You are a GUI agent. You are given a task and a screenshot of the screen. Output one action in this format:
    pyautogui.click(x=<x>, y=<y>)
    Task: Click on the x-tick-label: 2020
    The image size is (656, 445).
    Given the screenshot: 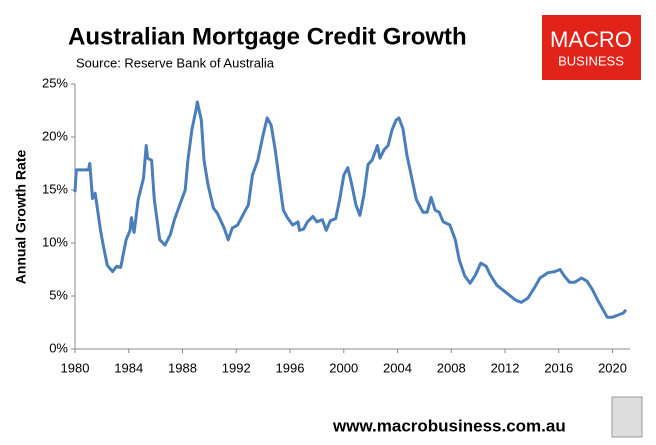 What is the action you would take?
    pyautogui.click(x=612, y=367)
    